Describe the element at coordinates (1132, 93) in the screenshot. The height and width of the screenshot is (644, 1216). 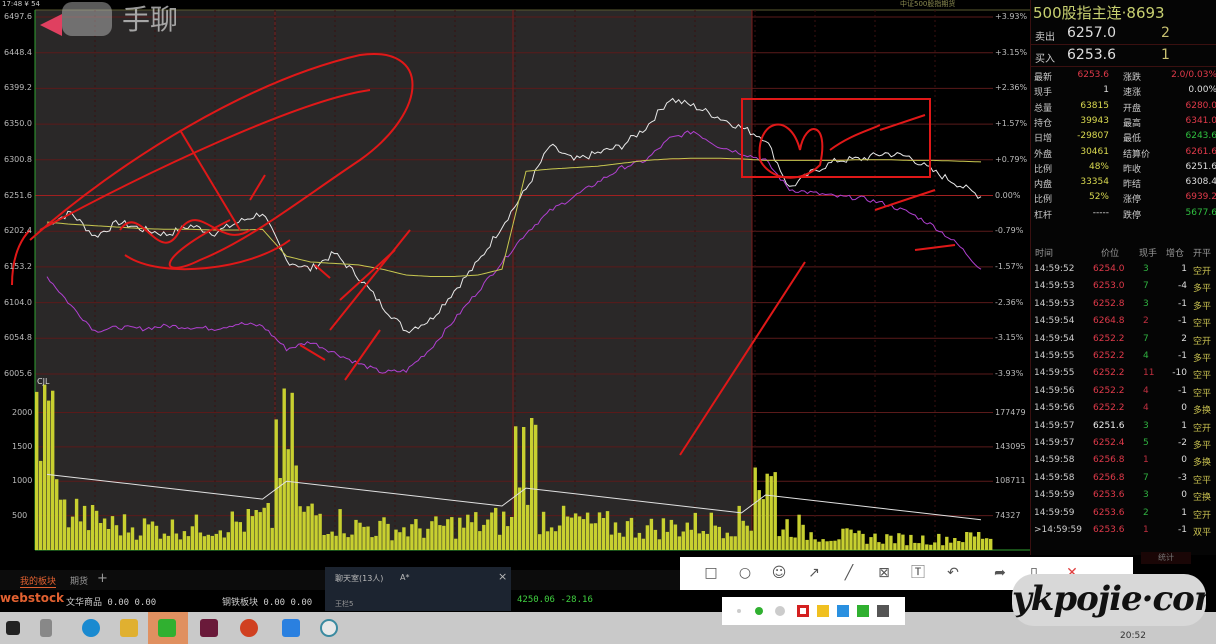
I see `stat-label: 速涨` at that location.